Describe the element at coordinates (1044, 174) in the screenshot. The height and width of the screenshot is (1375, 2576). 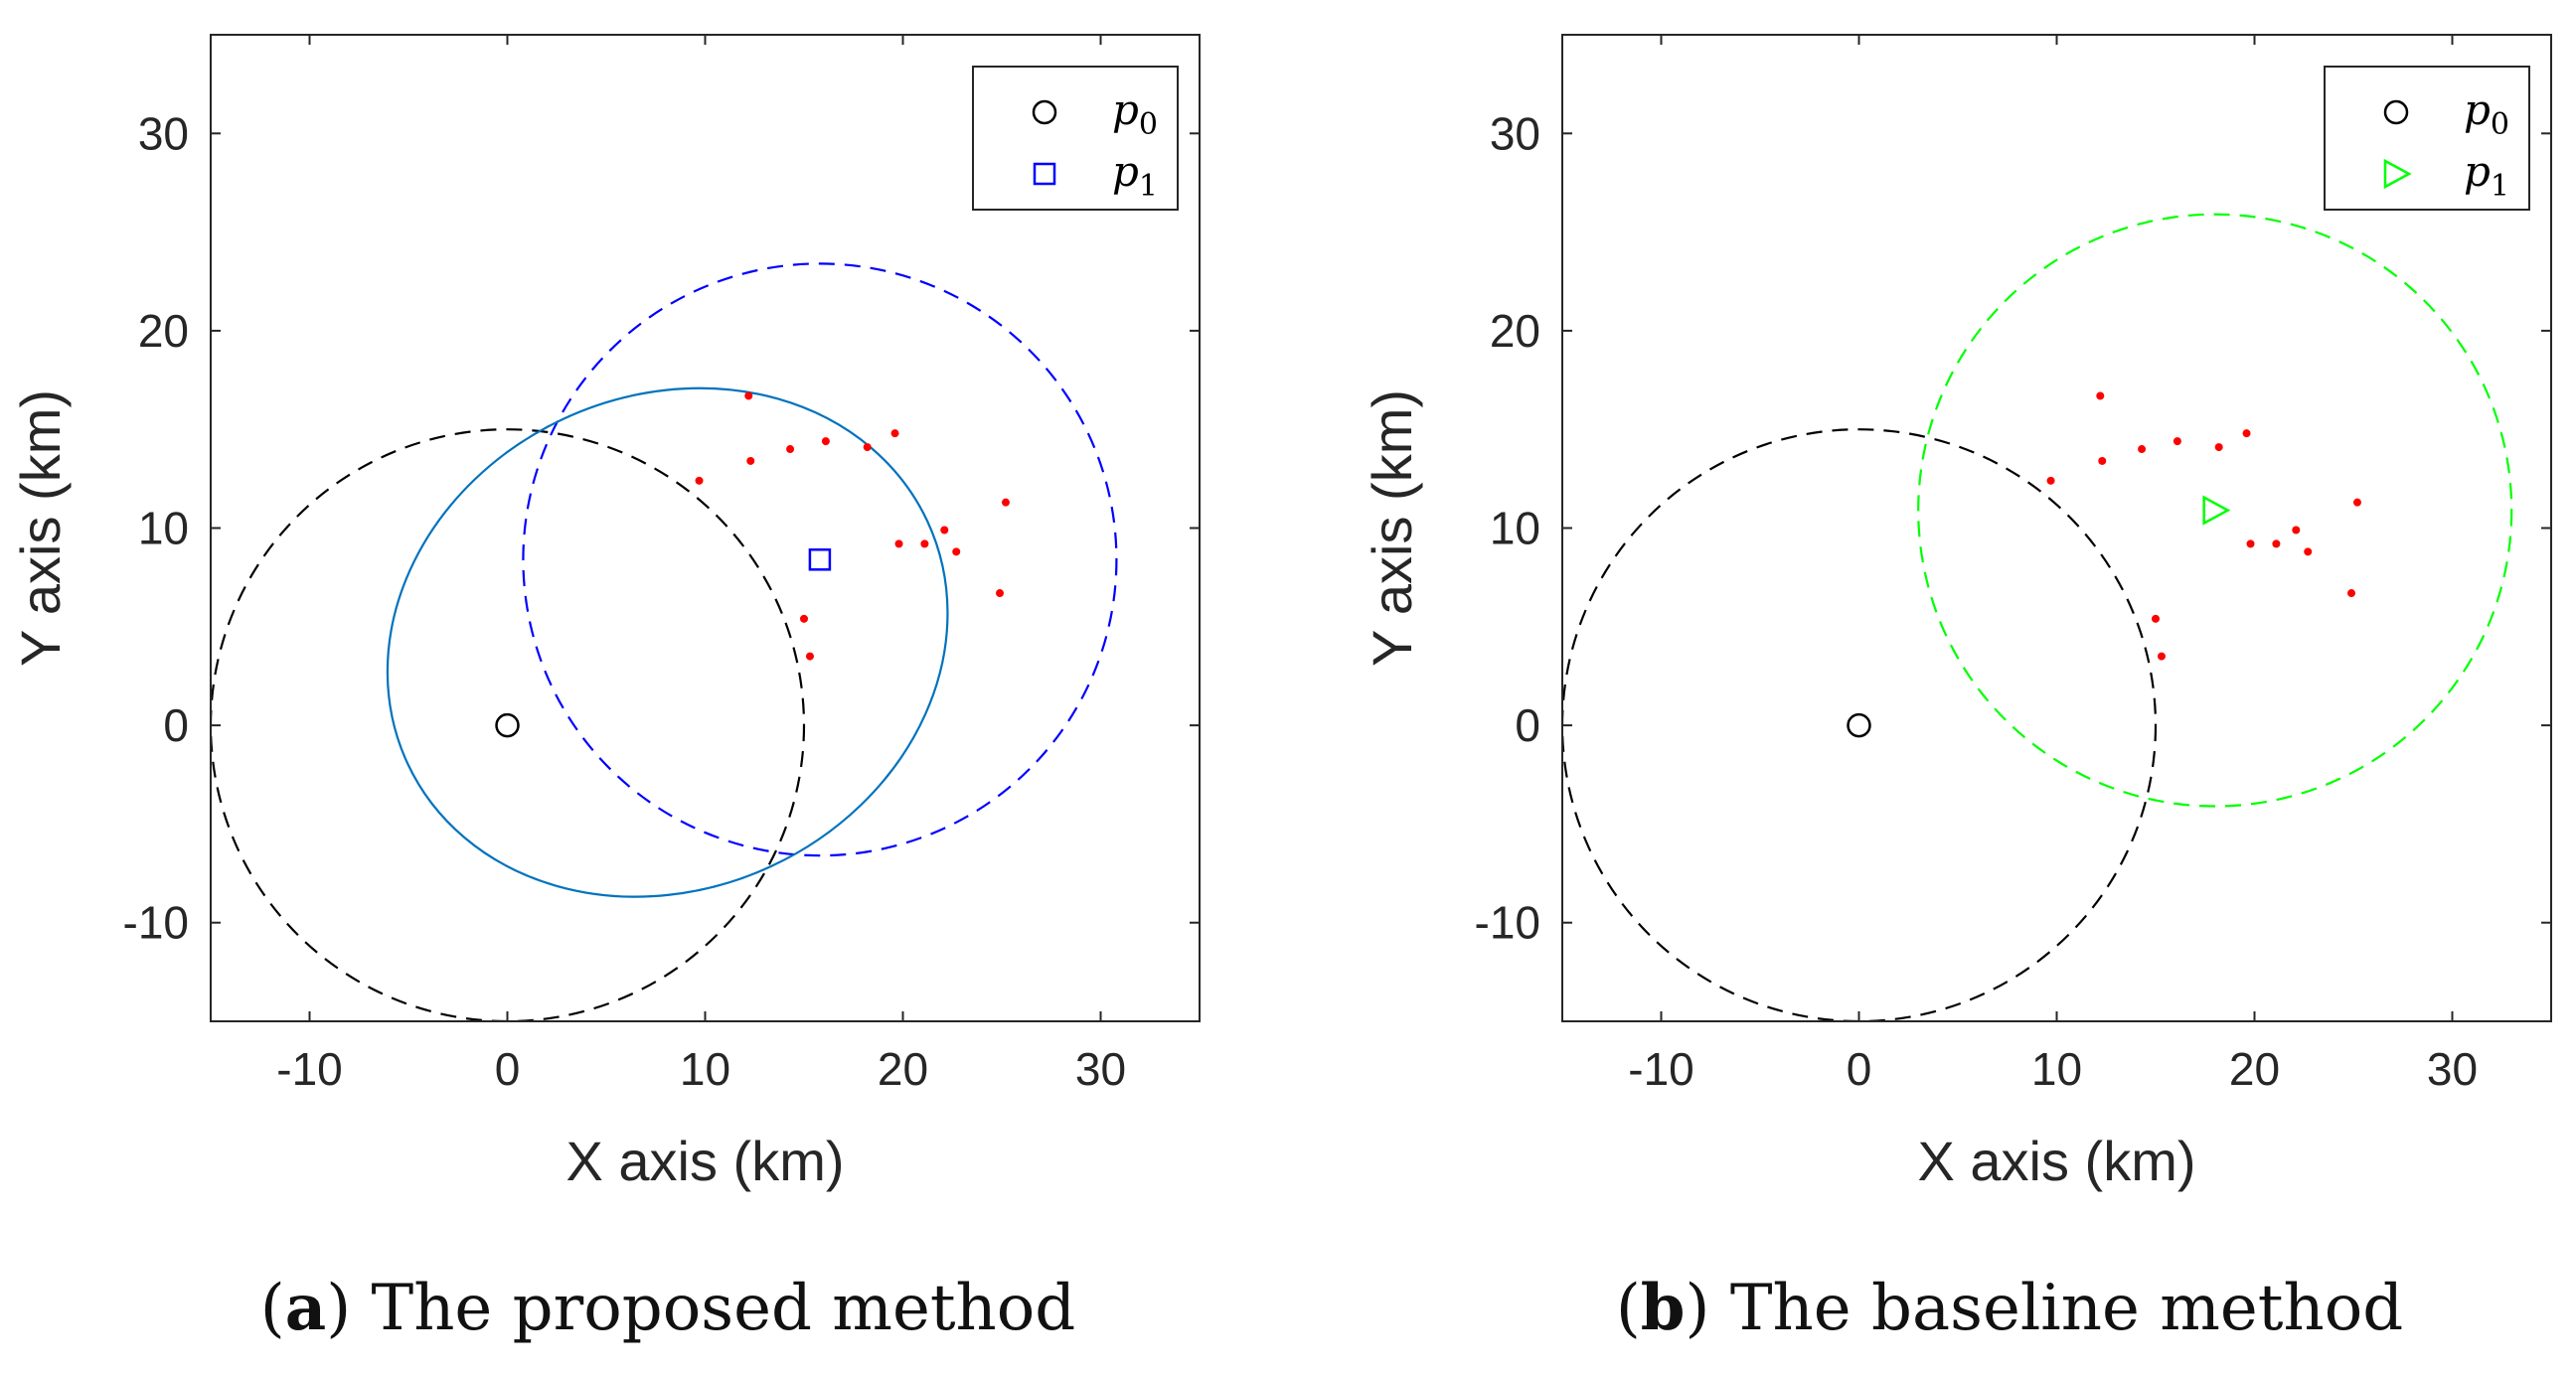
I see `legend-square-icon` at that location.